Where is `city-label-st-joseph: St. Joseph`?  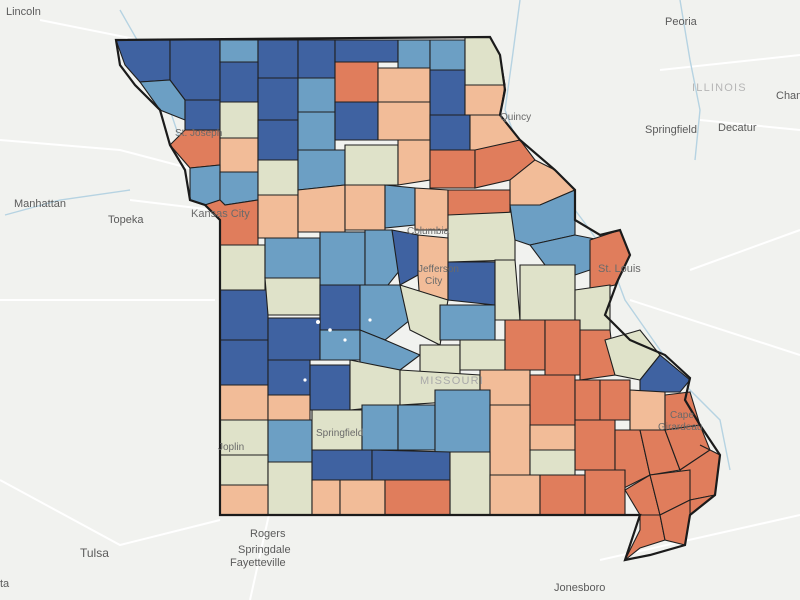
city-label-st-joseph: St. Joseph is located at coordinates (199, 133).